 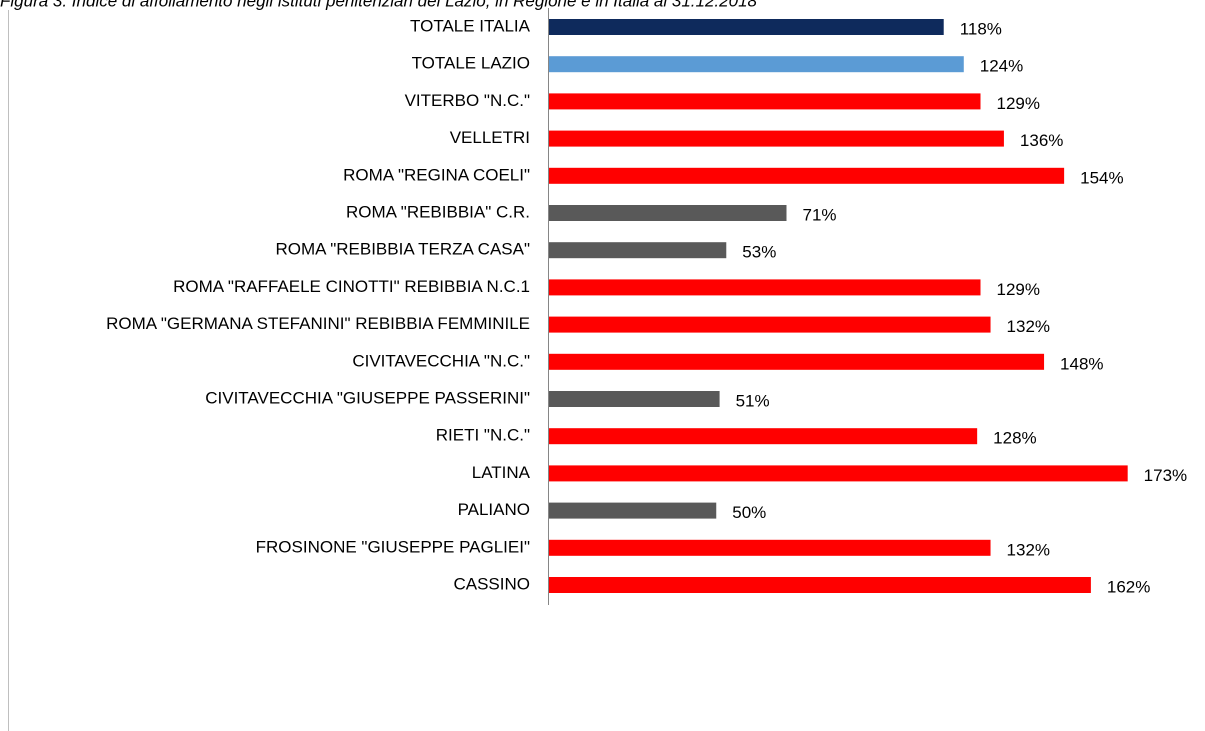 I want to click on value-label: 53%, so click(x=759, y=252).